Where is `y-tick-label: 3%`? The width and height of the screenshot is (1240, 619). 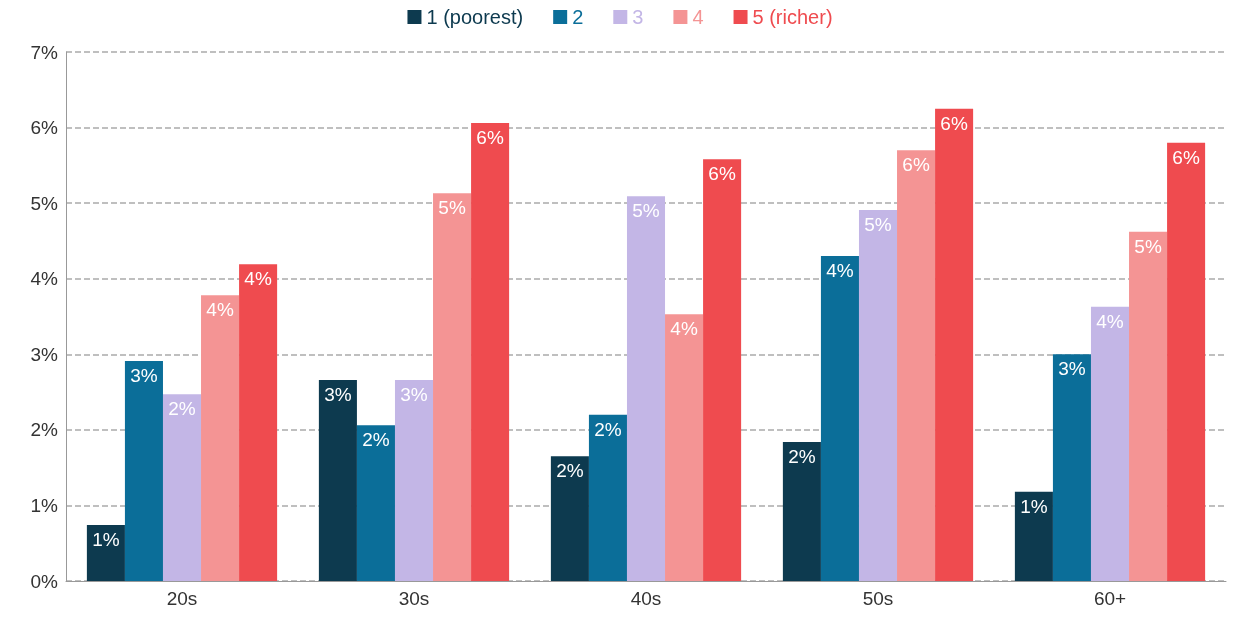 y-tick-label: 3% is located at coordinates (44, 354).